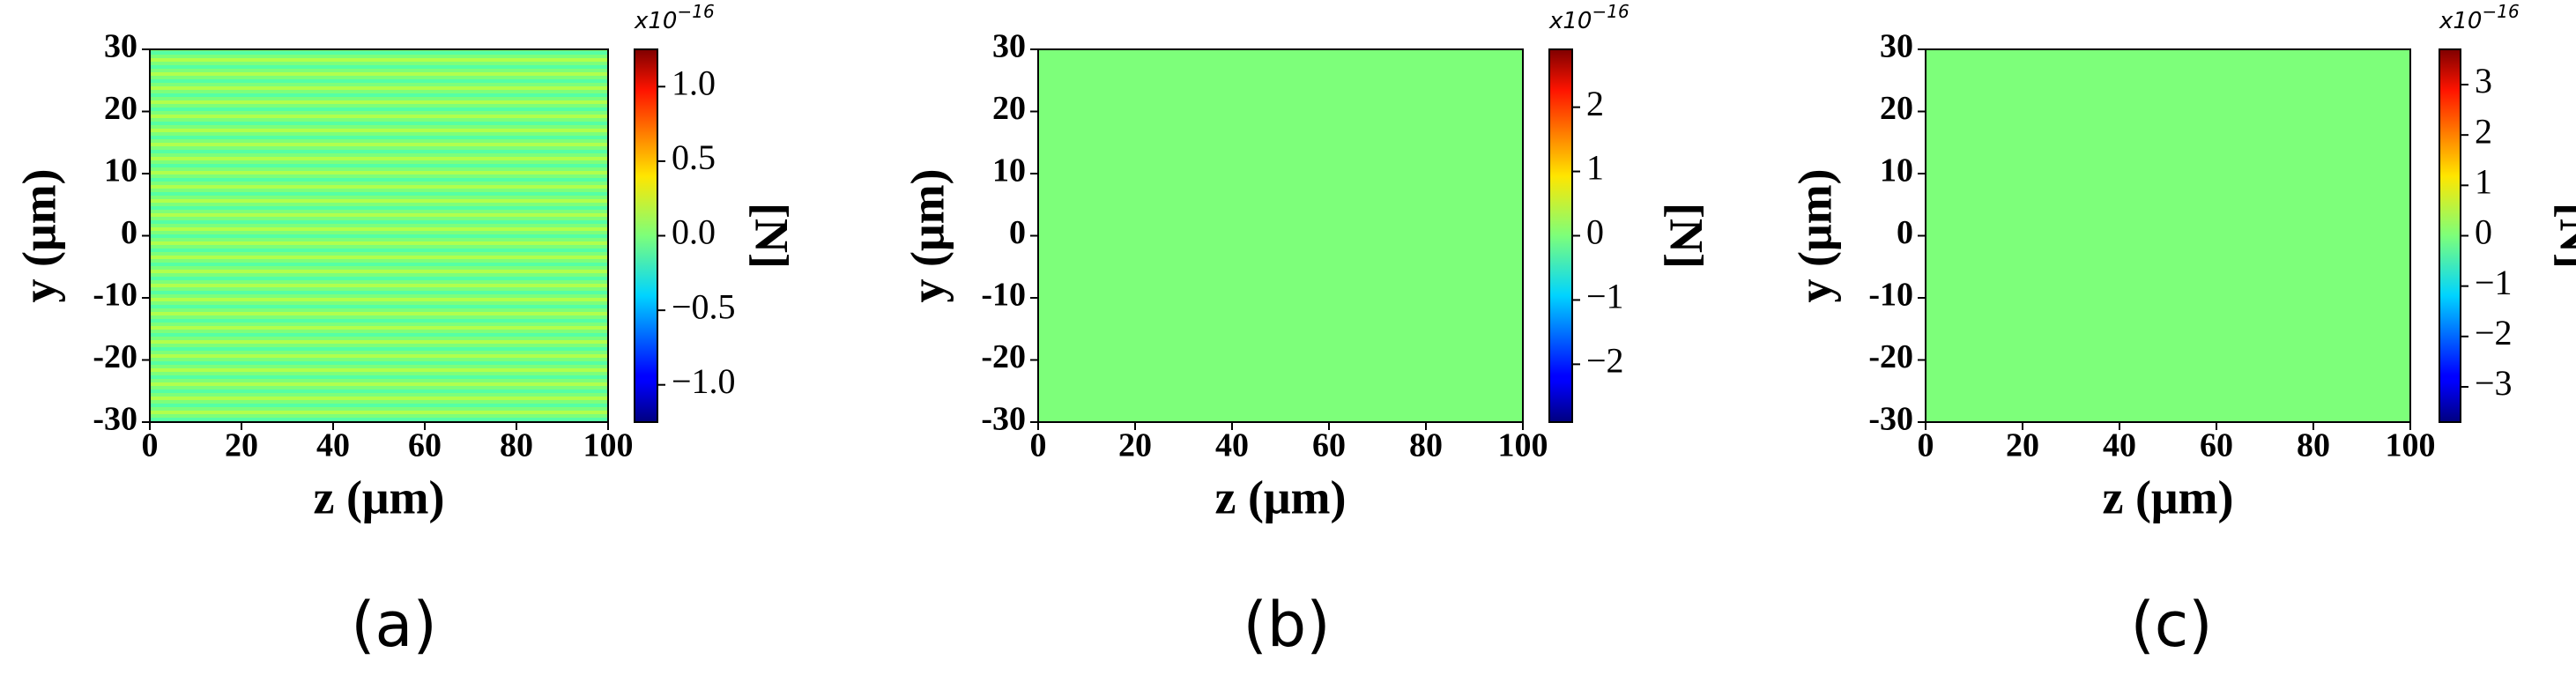 Image resolution: width=2576 pixels, height=675 pixels. Describe the element at coordinates (2483, 80) in the screenshot. I see `colorbar-tick-label: 3` at that location.